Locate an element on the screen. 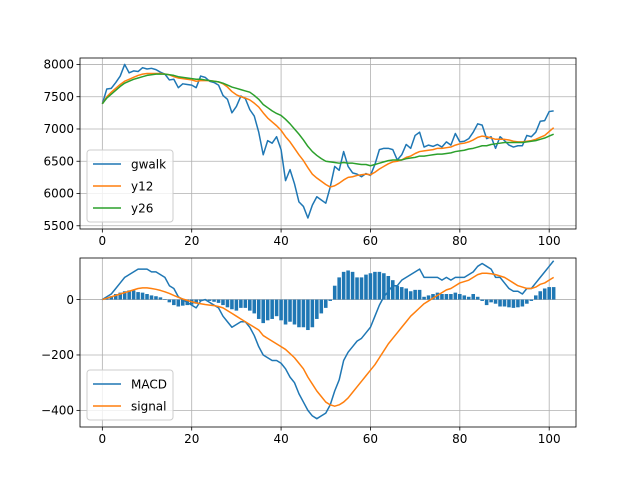 The height and width of the screenshot is (480, 640). top-chart-legend: gwalk y12 y26 is located at coordinates (130, 186).